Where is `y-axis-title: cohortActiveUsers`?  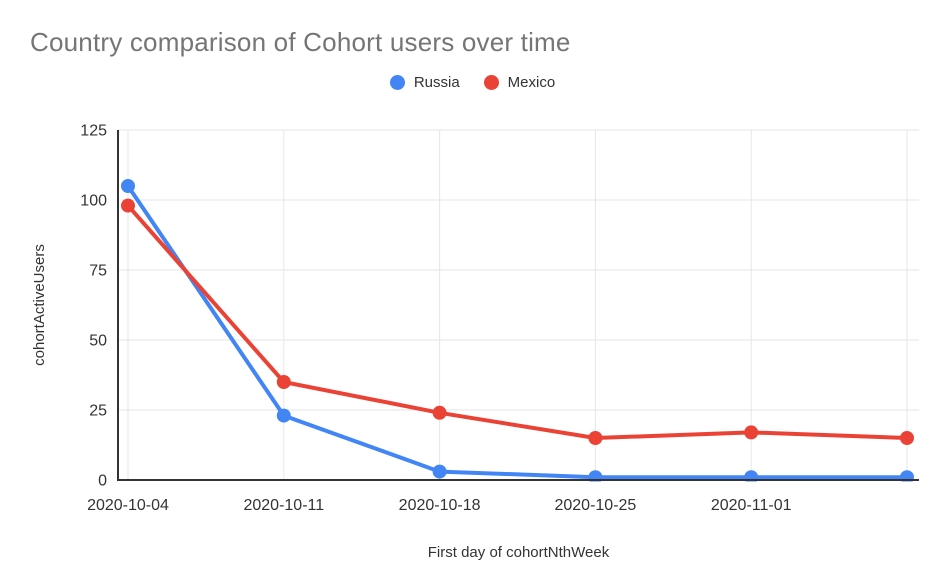 y-axis-title: cohortActiveUsers is located at coordinates (39, 305).